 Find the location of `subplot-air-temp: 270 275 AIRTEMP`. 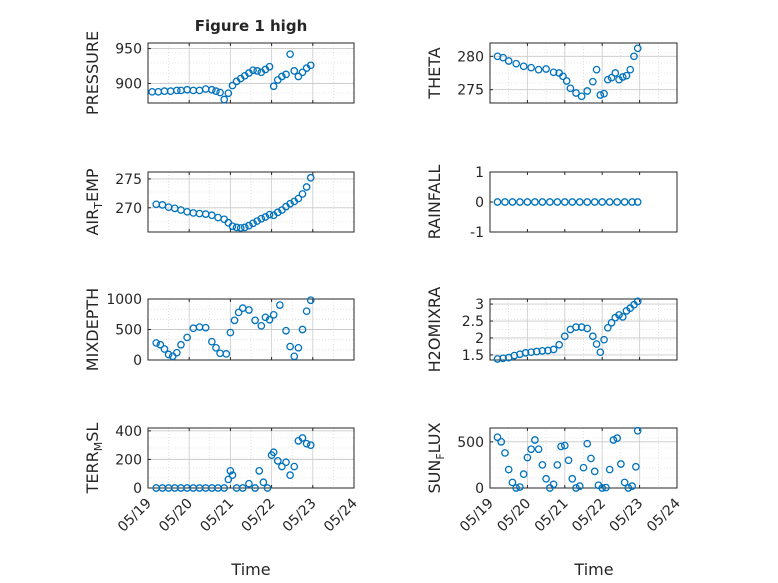

subplot-air-temp: 270 275 AIRTEMP is located at coordinates (219, 202).